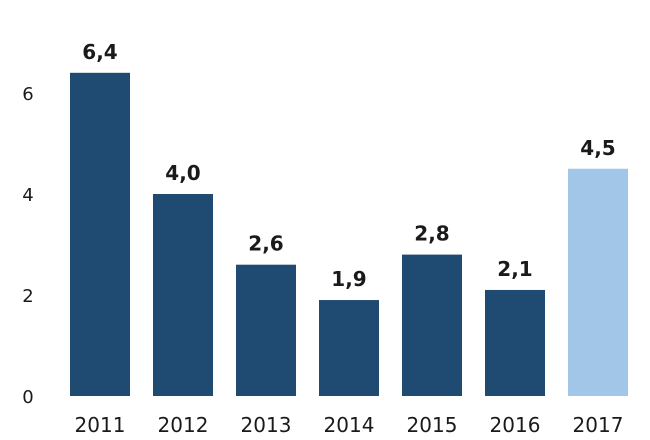 Image resolution: width=650 pixels, height=440 pixels. What do you see at coordinates (348, 279) in the screenshot?
I see `data-label-2014: 1,9` at bounding box center [348, 279].